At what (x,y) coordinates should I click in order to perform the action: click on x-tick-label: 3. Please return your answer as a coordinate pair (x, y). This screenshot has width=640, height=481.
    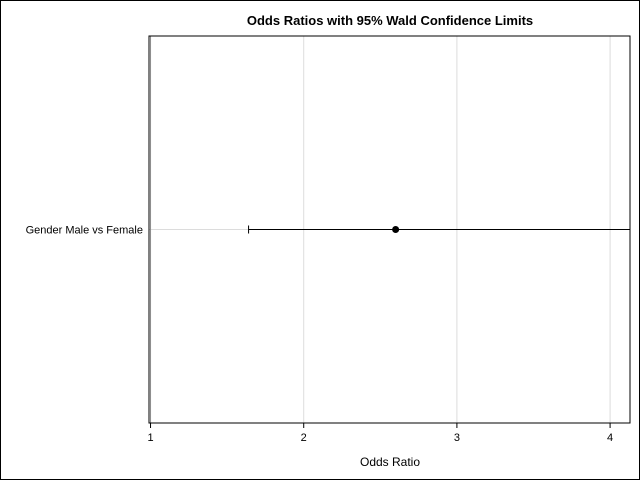
    Looking at the image, I should click on (457, 438).